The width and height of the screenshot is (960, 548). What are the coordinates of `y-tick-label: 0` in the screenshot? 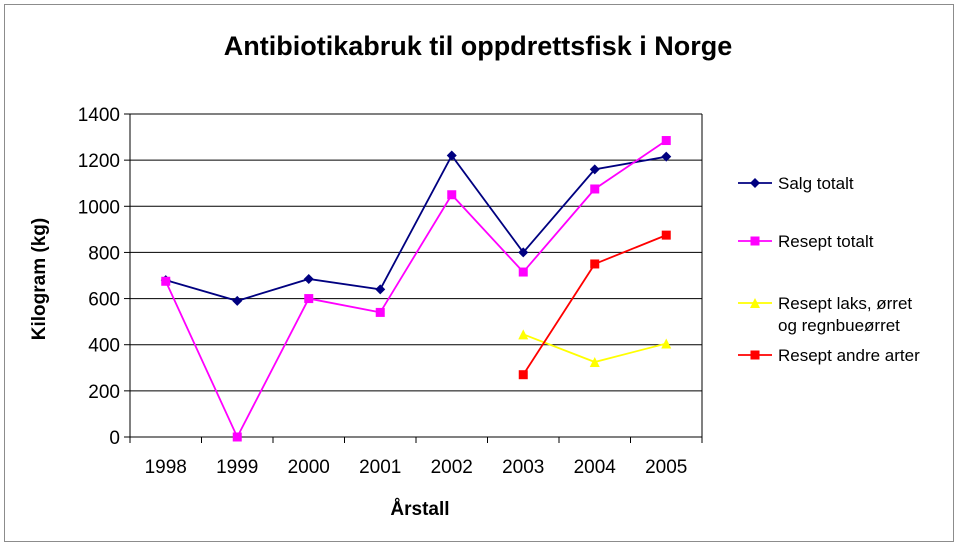 It's located at (114, 438).